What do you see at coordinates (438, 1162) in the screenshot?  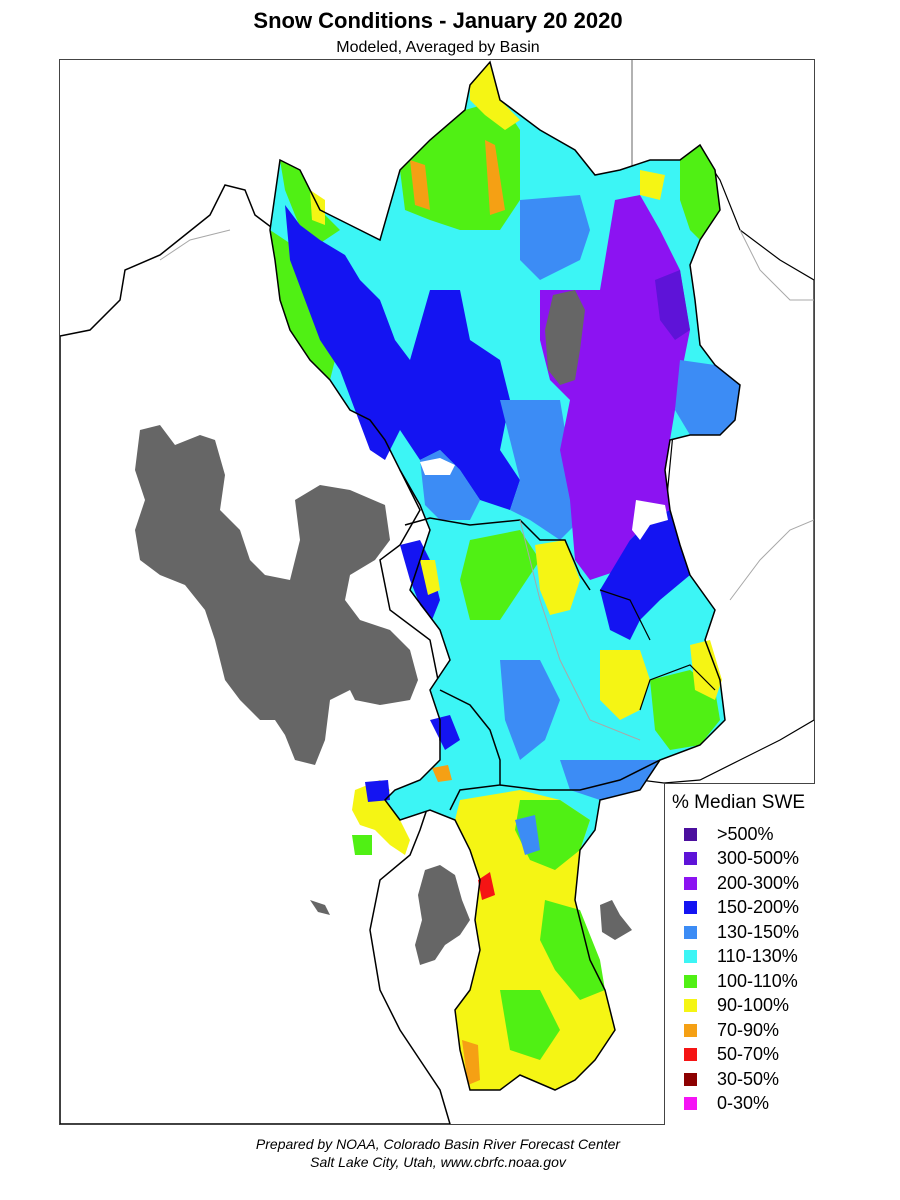 I see `credit-line-2: Salt Lake City, Utah, www.cbrfc.noaa.gov` at bounding box center [438, 1162].